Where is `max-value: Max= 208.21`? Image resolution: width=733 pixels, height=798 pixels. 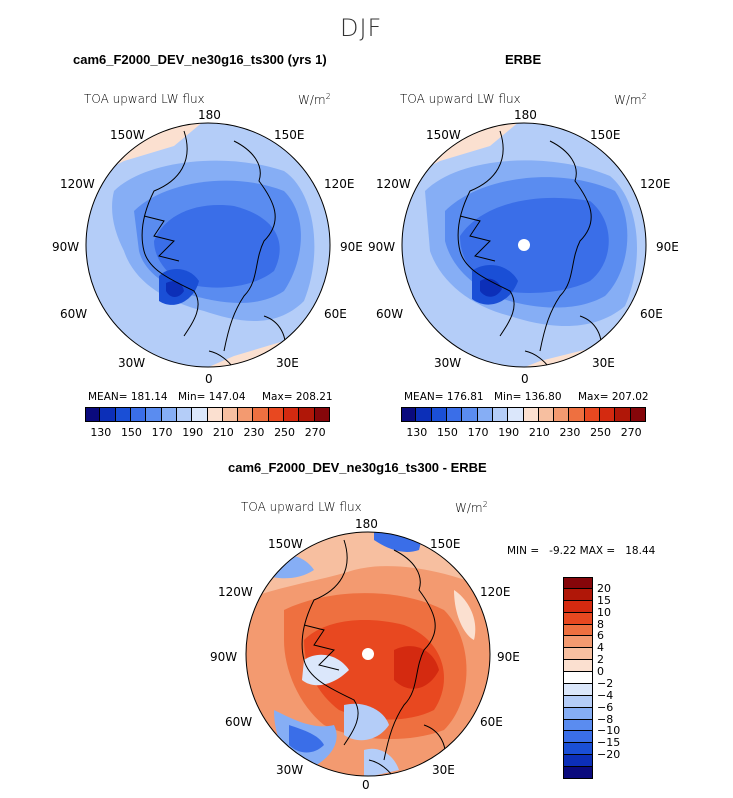
max-value: Max= 208.21 is located at coordinates (297, 397).